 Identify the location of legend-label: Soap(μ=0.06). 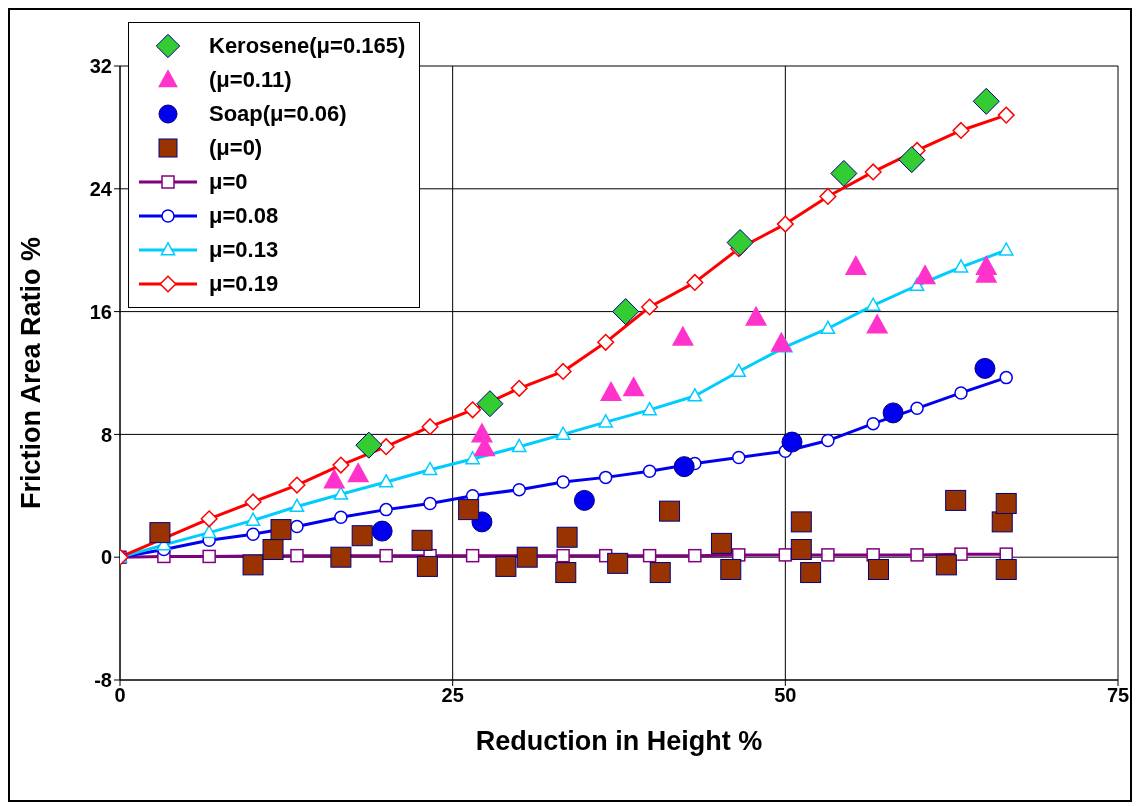
(278, 114).